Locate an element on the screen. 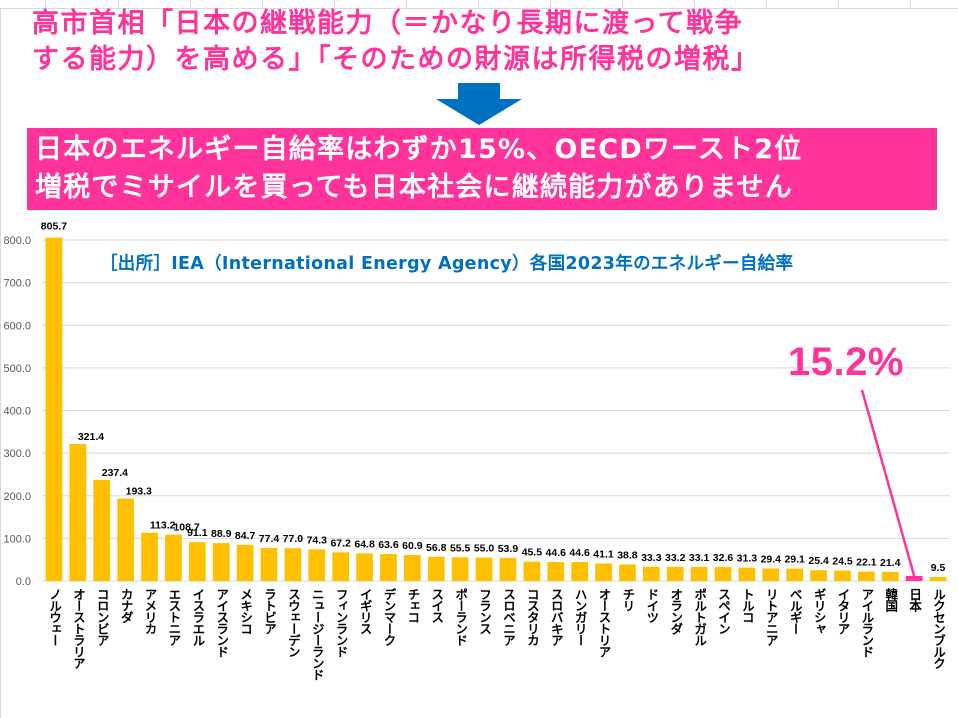 The image size is (958, 718). data-label: 321.4 is located at coordinates (91, 437).